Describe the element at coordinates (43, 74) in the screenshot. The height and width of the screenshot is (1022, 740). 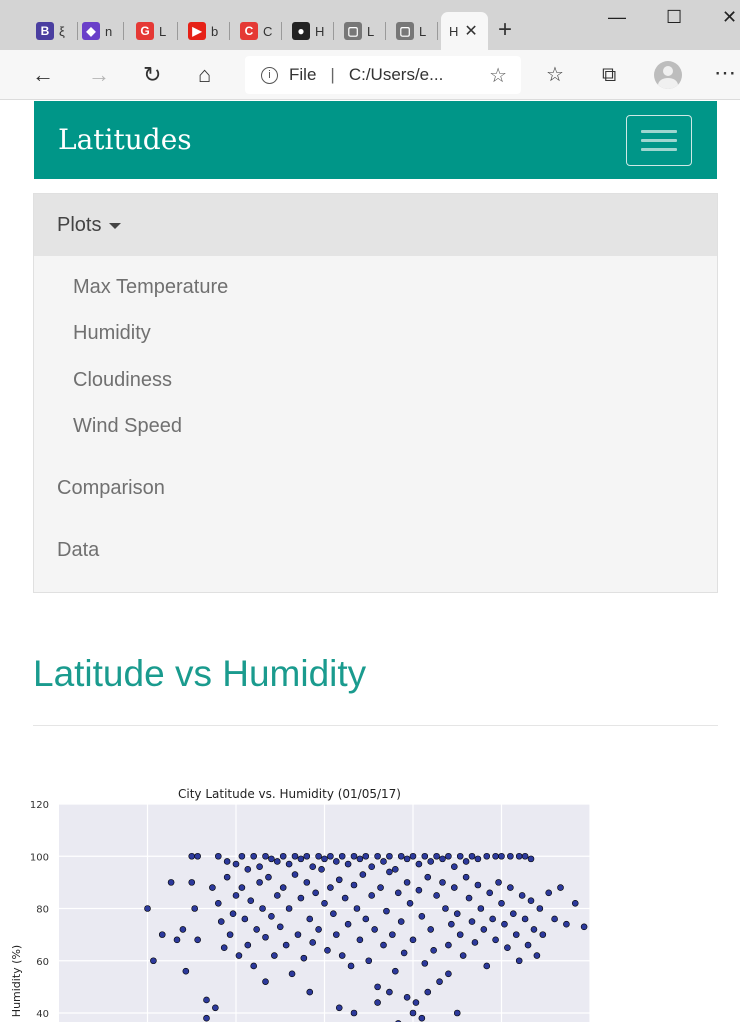
I see `back-icon: ←` at that location.